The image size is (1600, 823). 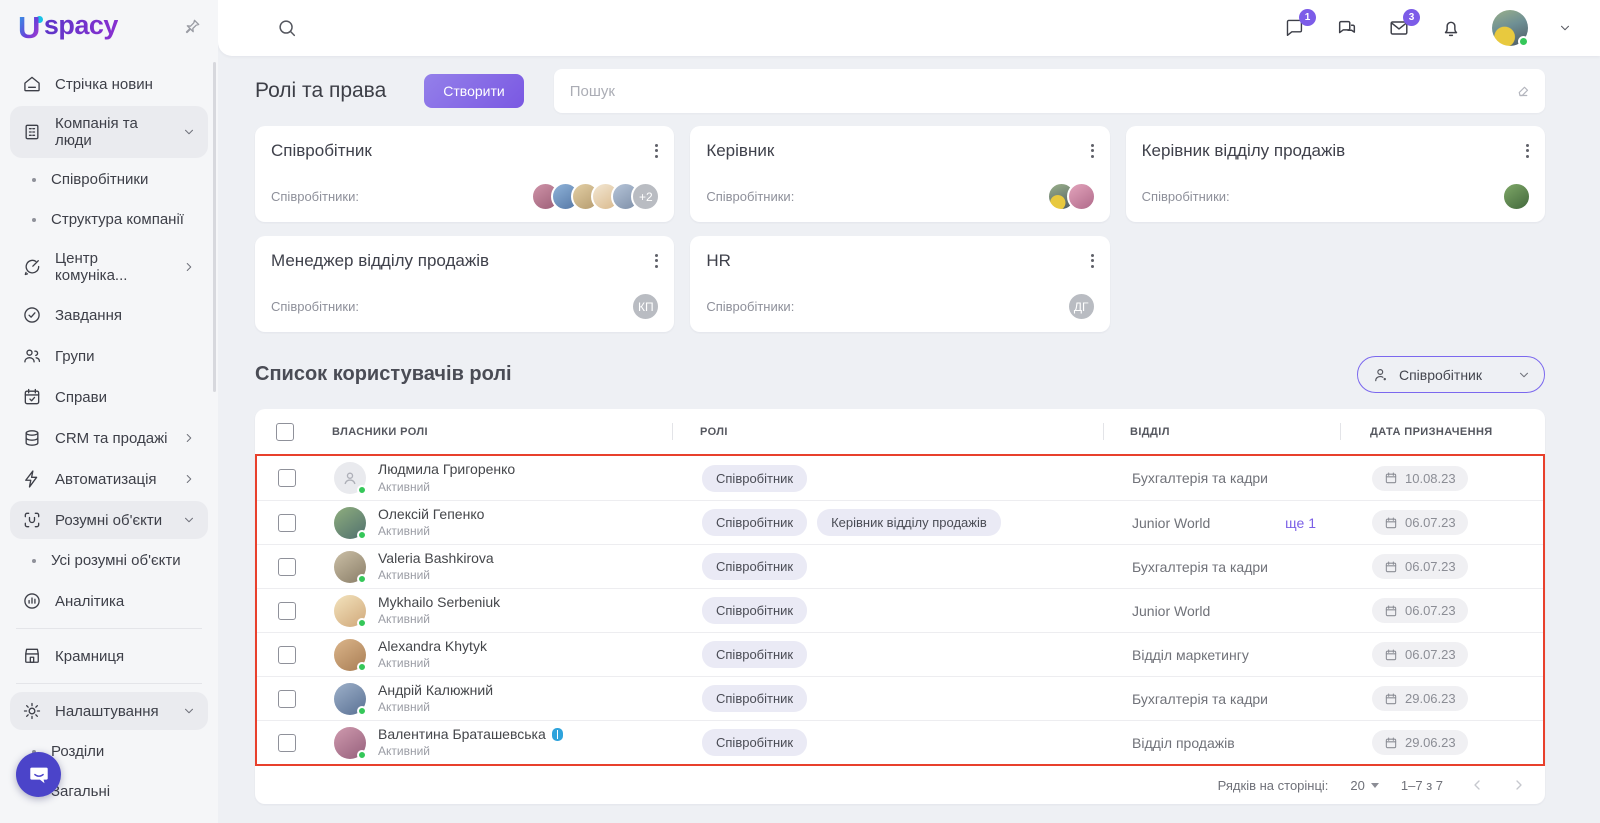 What do you see at coordinates (38, 774) in the screenshot?
I see `support-chat-button` at bounding box center [38, 774].